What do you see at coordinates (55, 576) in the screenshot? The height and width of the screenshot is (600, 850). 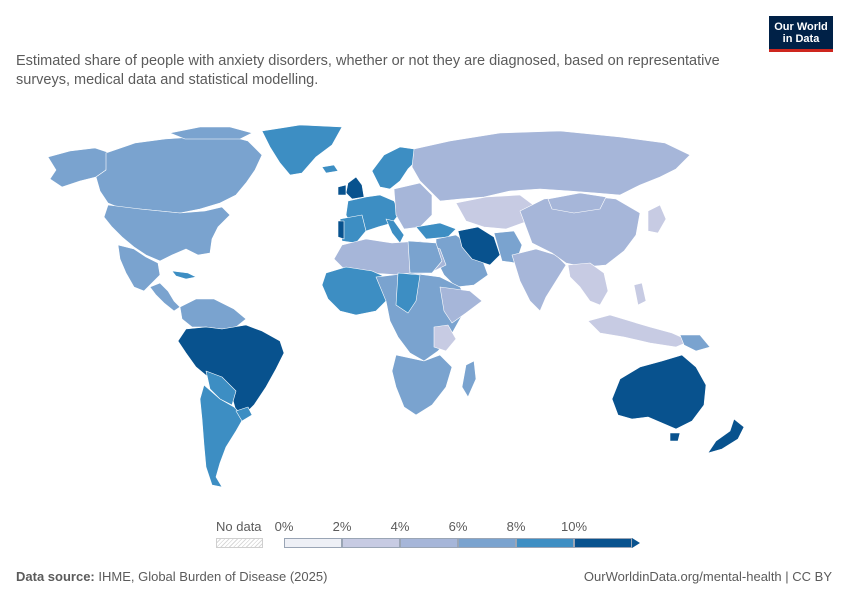 I see `footer-source-label: Data source:` at bounding box center [55, 576].